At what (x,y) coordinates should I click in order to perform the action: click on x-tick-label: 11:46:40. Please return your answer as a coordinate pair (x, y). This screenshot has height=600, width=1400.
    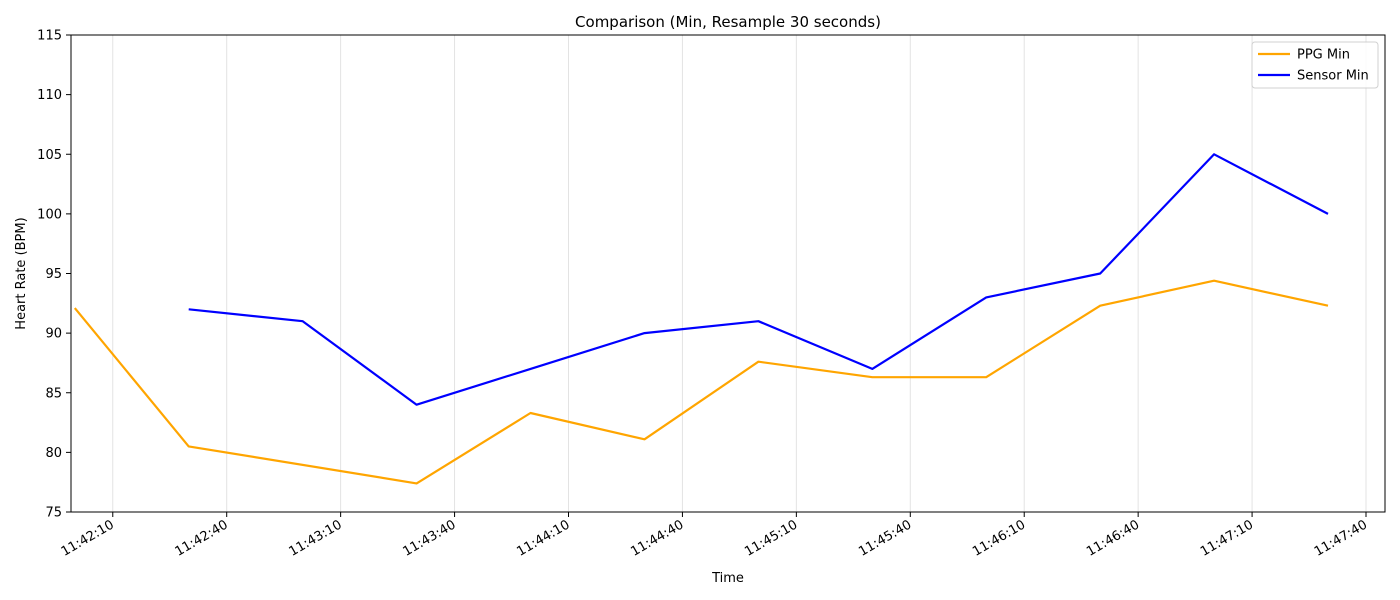
    Looking at the image, I should click on (1113, 538).